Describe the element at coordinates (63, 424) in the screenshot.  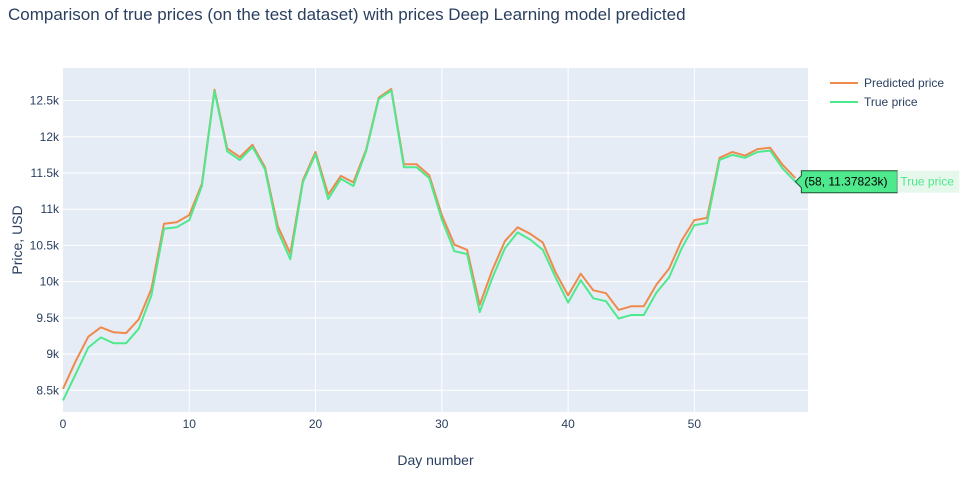
I see `x-tick-label: 0` at that location.